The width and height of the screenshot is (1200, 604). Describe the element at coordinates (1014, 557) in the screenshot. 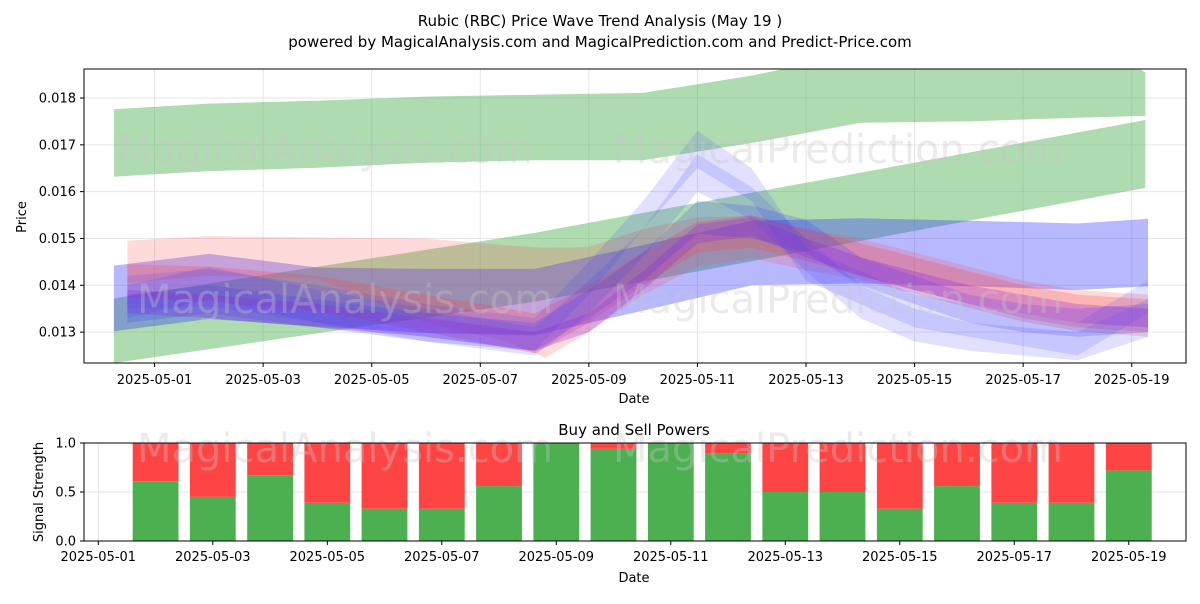

I see `power-x-tick-label: 2025-05-17` at that location.